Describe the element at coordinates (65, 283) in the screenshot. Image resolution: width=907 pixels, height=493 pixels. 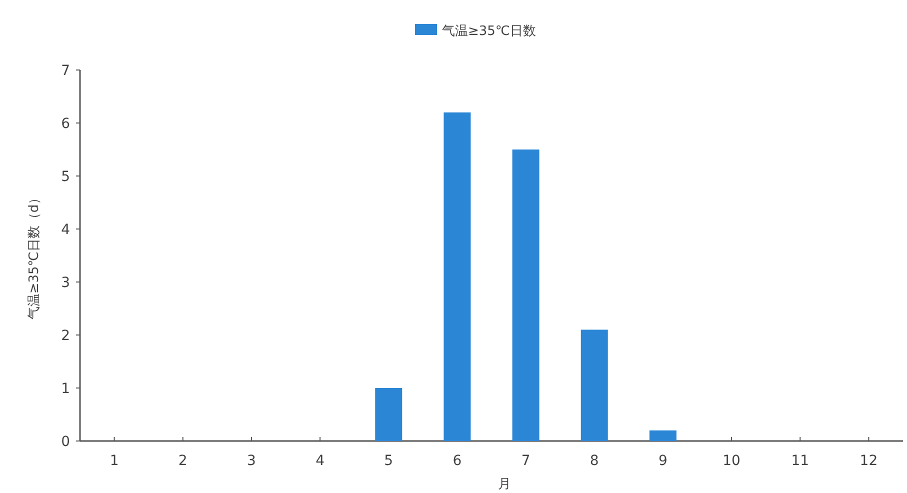
I see `y-tick-label: 3` at that location.